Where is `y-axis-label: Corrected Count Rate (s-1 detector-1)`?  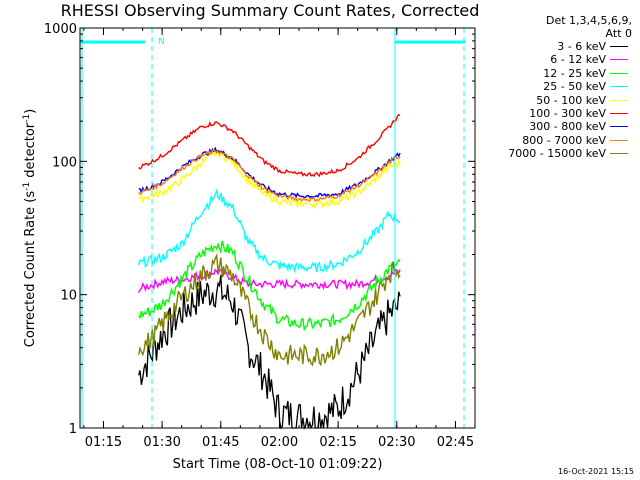
y-axis-label: Corrected Count Rate (s-1 detector-1) is located at coordinates (30, 228).